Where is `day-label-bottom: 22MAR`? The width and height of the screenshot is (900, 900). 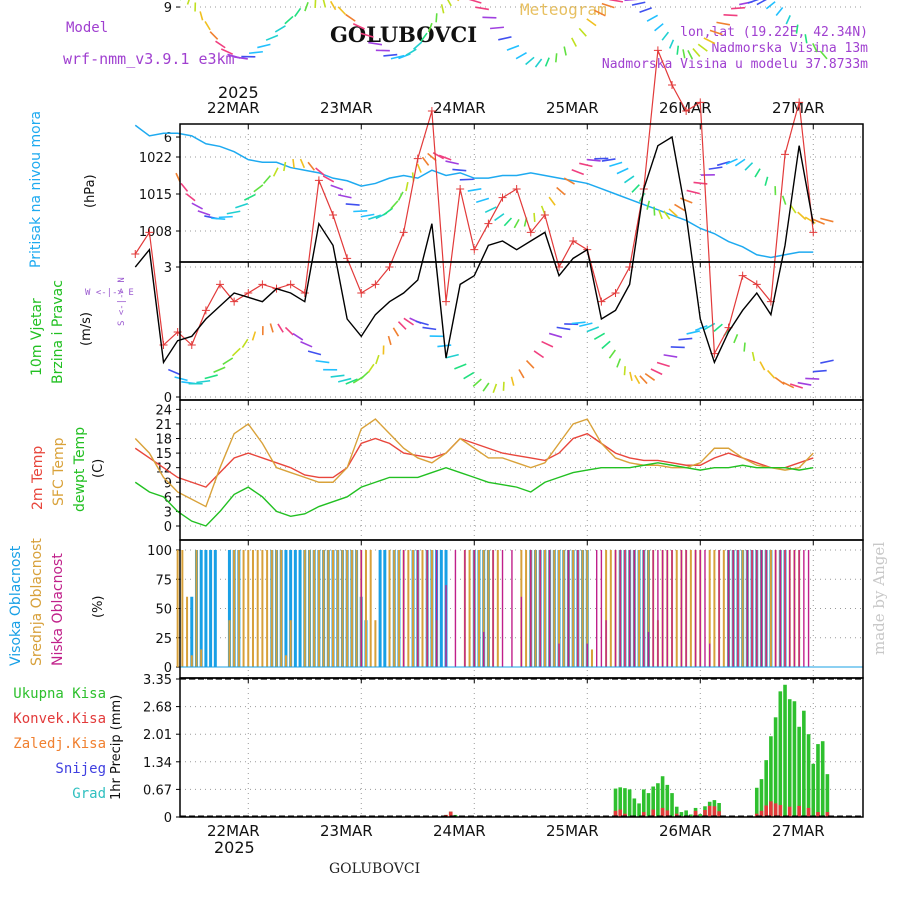 day-label-bottom: 22MAR is located at coordinates (233, 831).